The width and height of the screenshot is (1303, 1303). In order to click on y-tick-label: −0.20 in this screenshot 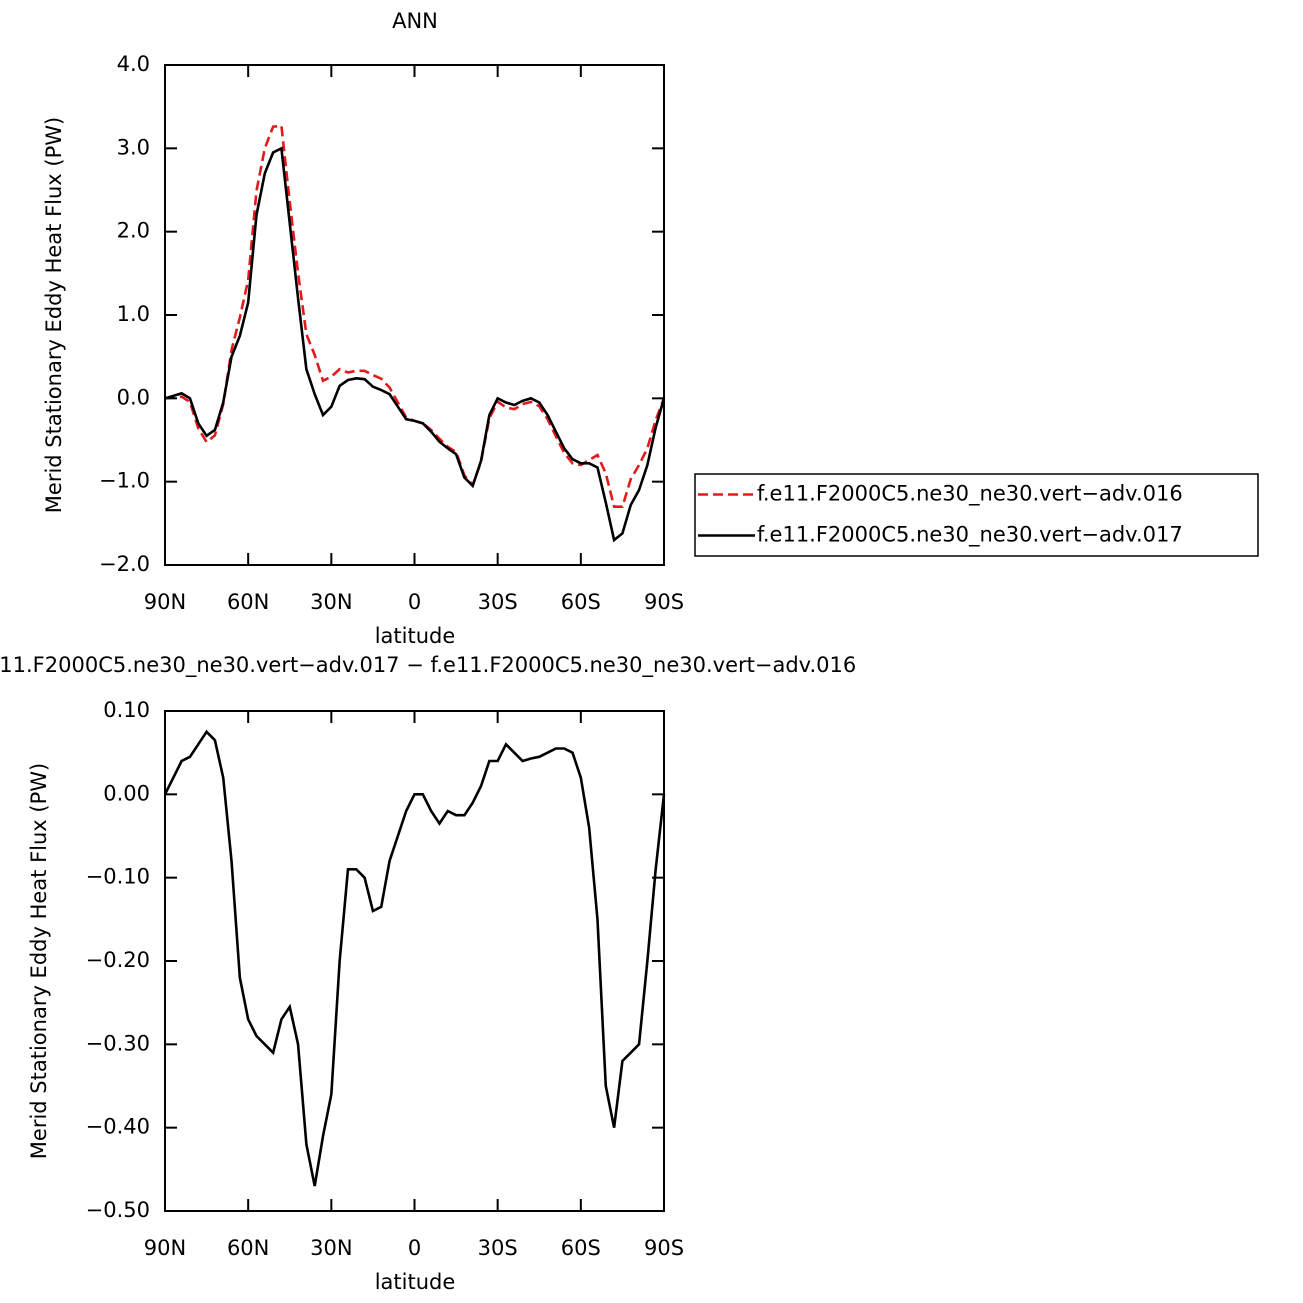, I will do `click(118, 960)`.